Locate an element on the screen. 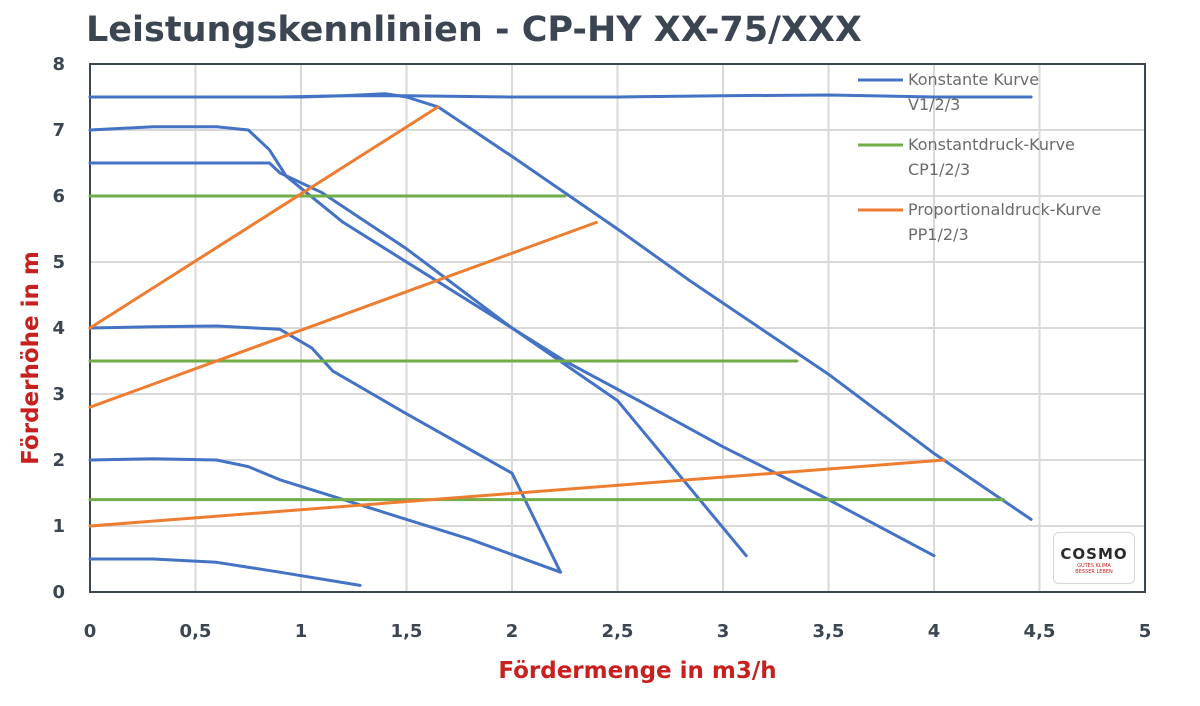 The height and width of the screenshot is (706, 1200). x-tick-label: 2,5 is located at coordinates (618, 631).